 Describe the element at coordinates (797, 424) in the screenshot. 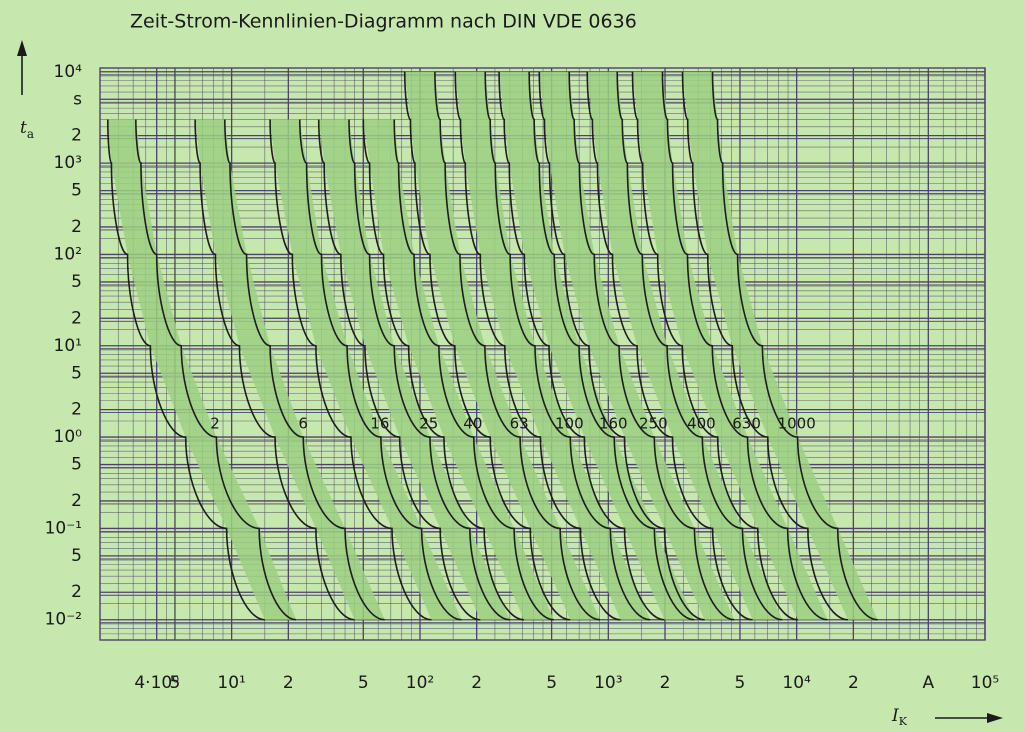

I see `band-label: 1000` at that location.